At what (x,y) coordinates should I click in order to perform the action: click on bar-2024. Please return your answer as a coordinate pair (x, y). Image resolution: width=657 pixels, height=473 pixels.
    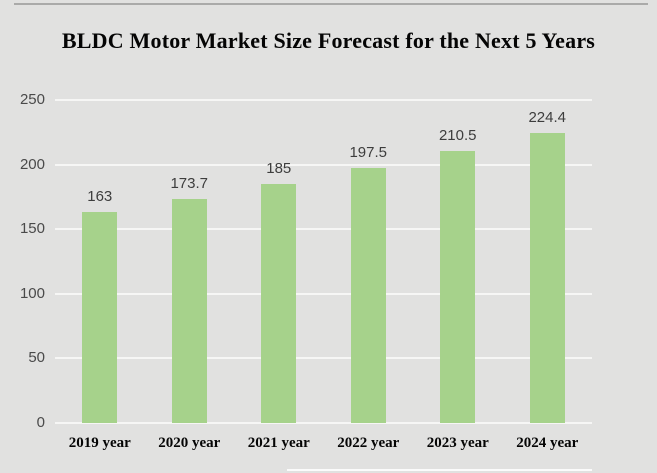
    Looking at the image, I should click on (547, 278).